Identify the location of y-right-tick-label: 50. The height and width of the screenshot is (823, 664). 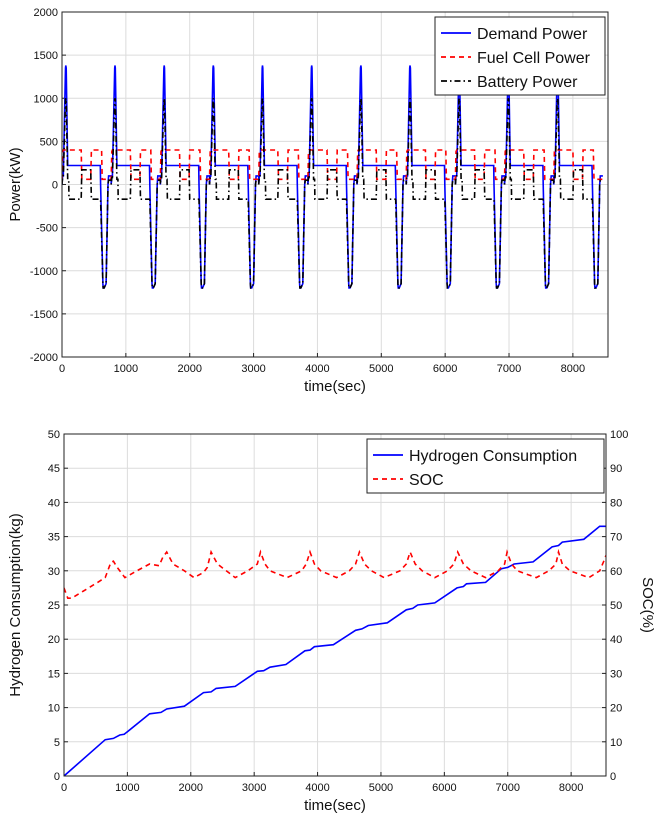
(616, 606).